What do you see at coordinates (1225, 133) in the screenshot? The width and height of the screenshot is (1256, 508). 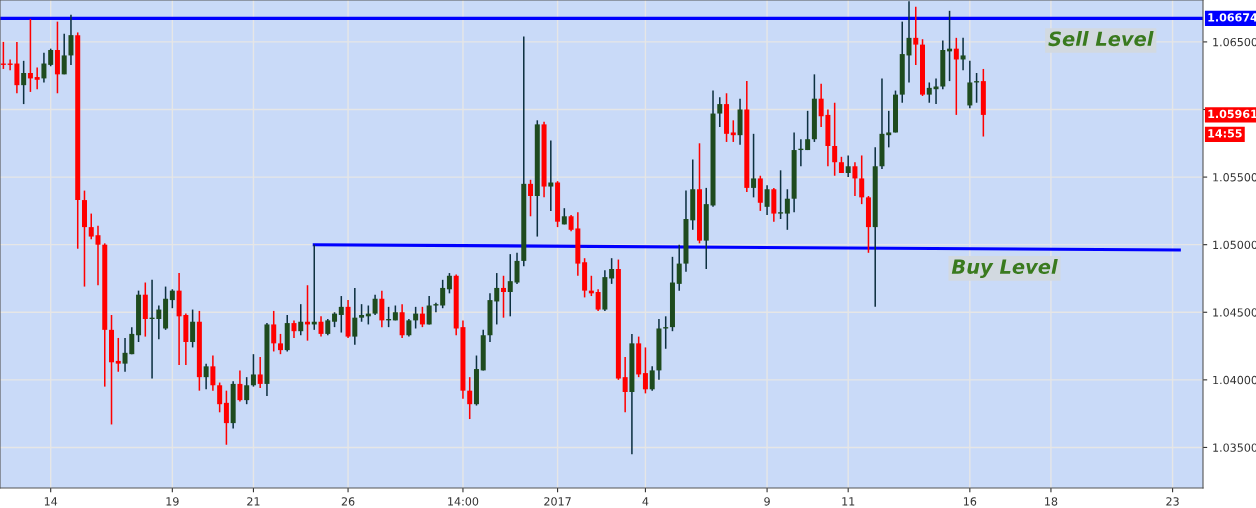 I see `text: 14:55` at bounding box center [1225, 133].